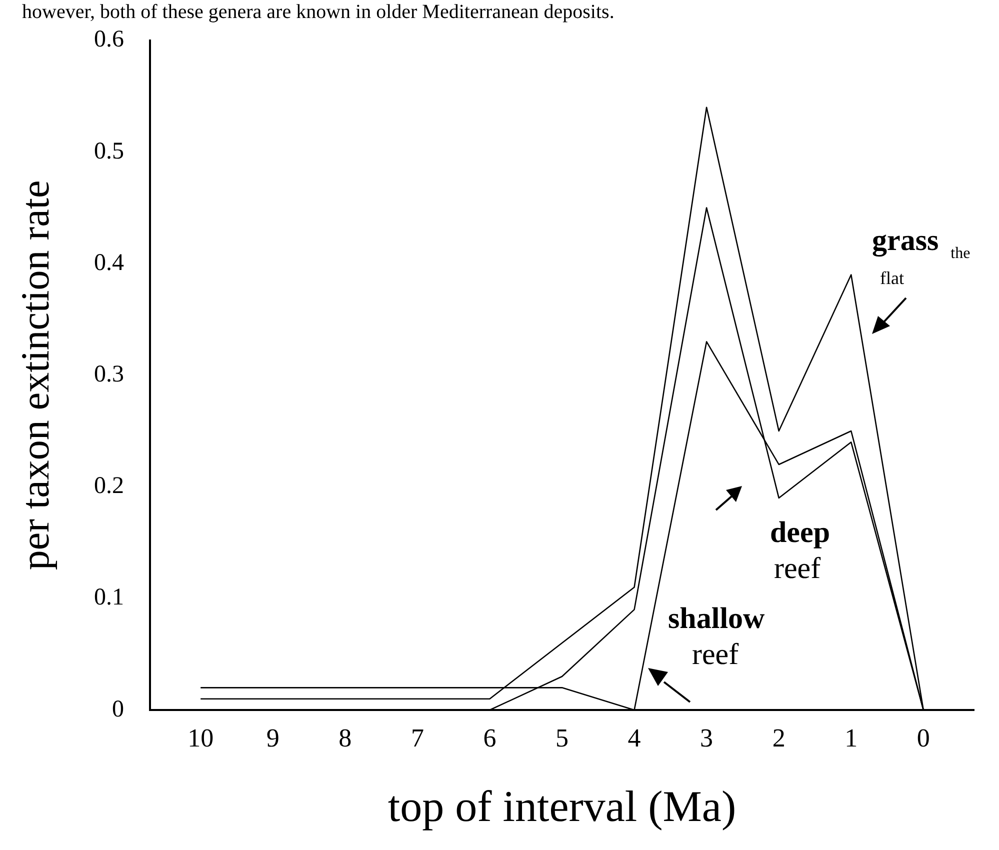  What do you see at coordinates (109, 374) in the screenshot?
I see `y-tick-label: 0.3` at bounding box center [109, 374].